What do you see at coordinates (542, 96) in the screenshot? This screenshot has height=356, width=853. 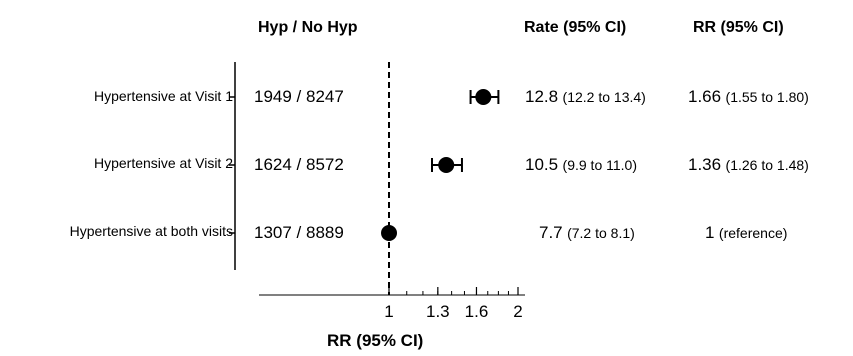 I see `rate-estimate: 12.8` at bounding box center [542, 96].